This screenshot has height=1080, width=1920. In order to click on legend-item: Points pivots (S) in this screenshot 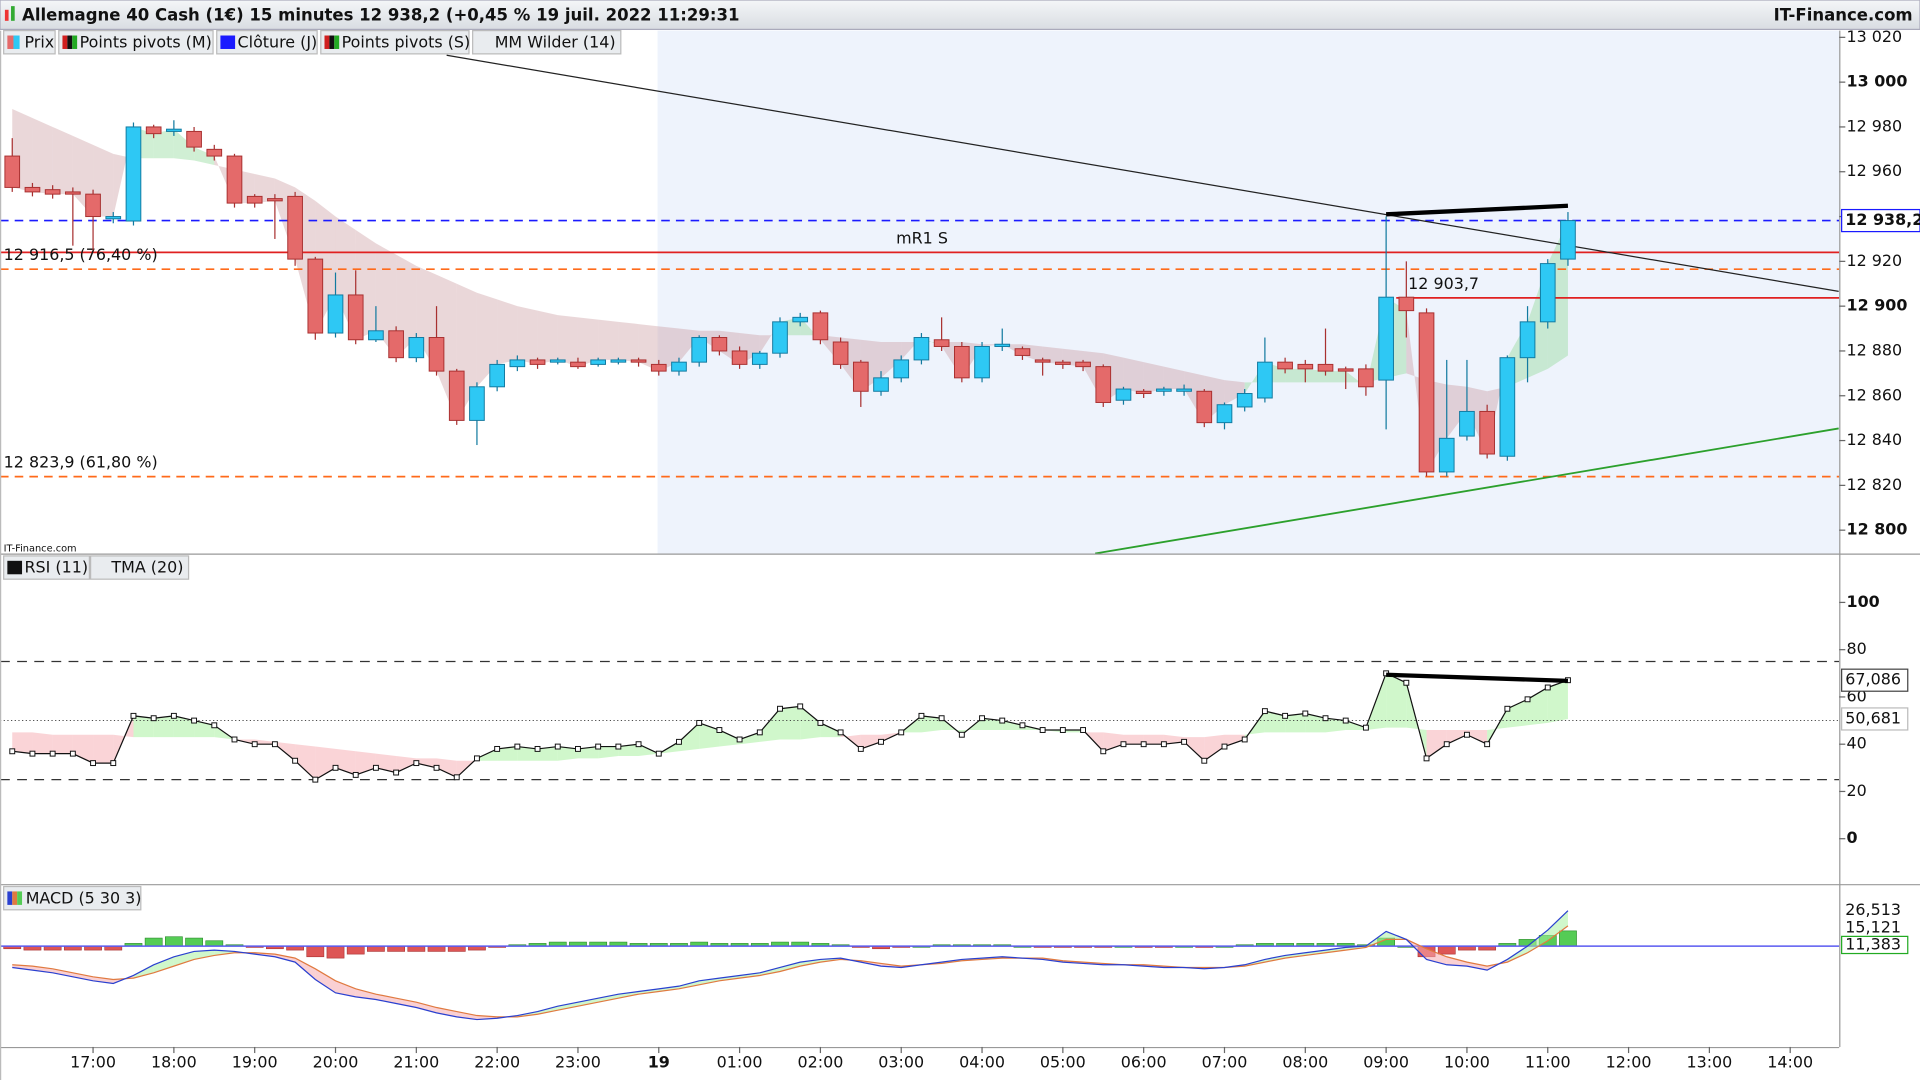, I will do `click(395, 42)`.